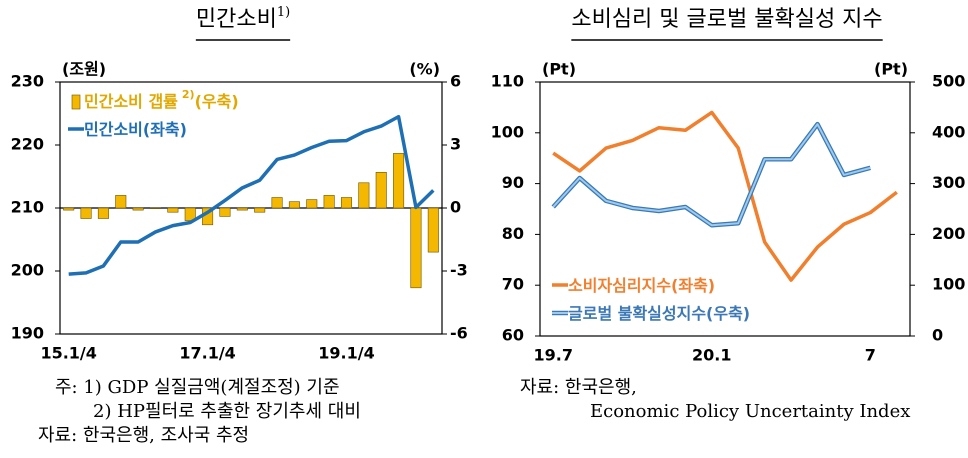 The height and width of the screenshot is (458, 968). I want to click on y2-unit: (Pt), so click(891, 69).